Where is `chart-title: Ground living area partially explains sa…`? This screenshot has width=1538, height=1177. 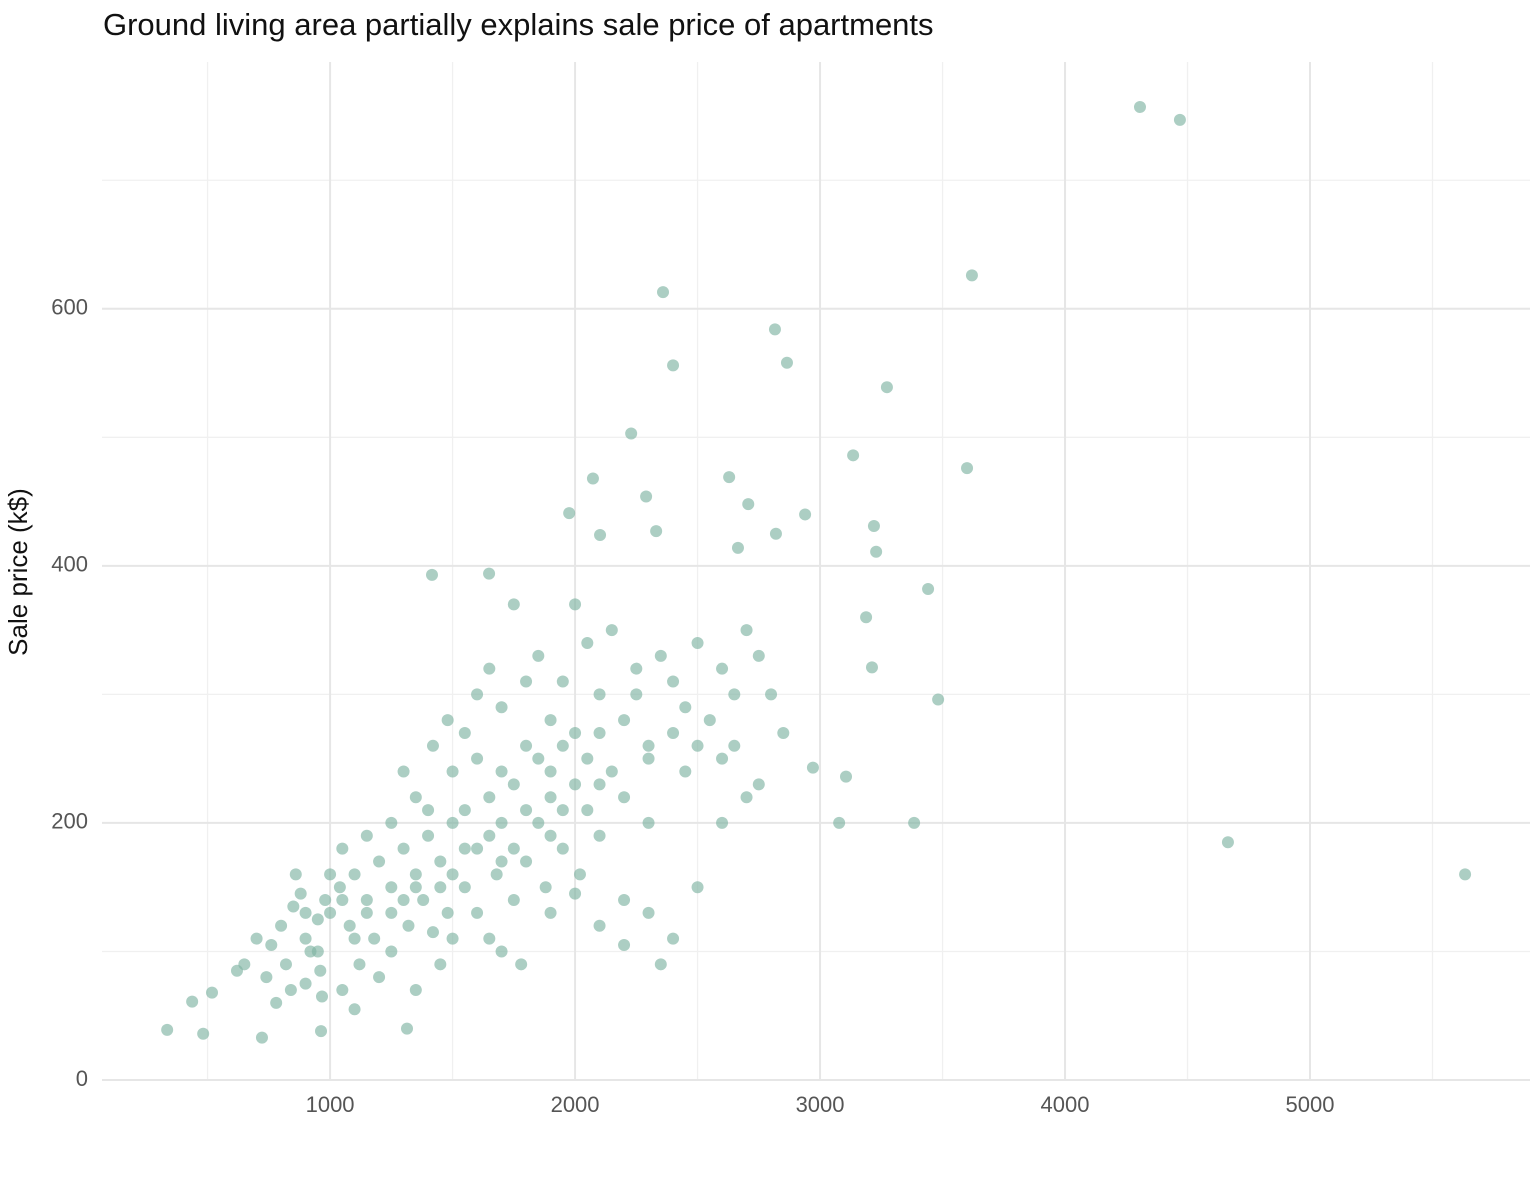 chart-title: Ground living area partially explains sa… is located at coordinates (518, 24).